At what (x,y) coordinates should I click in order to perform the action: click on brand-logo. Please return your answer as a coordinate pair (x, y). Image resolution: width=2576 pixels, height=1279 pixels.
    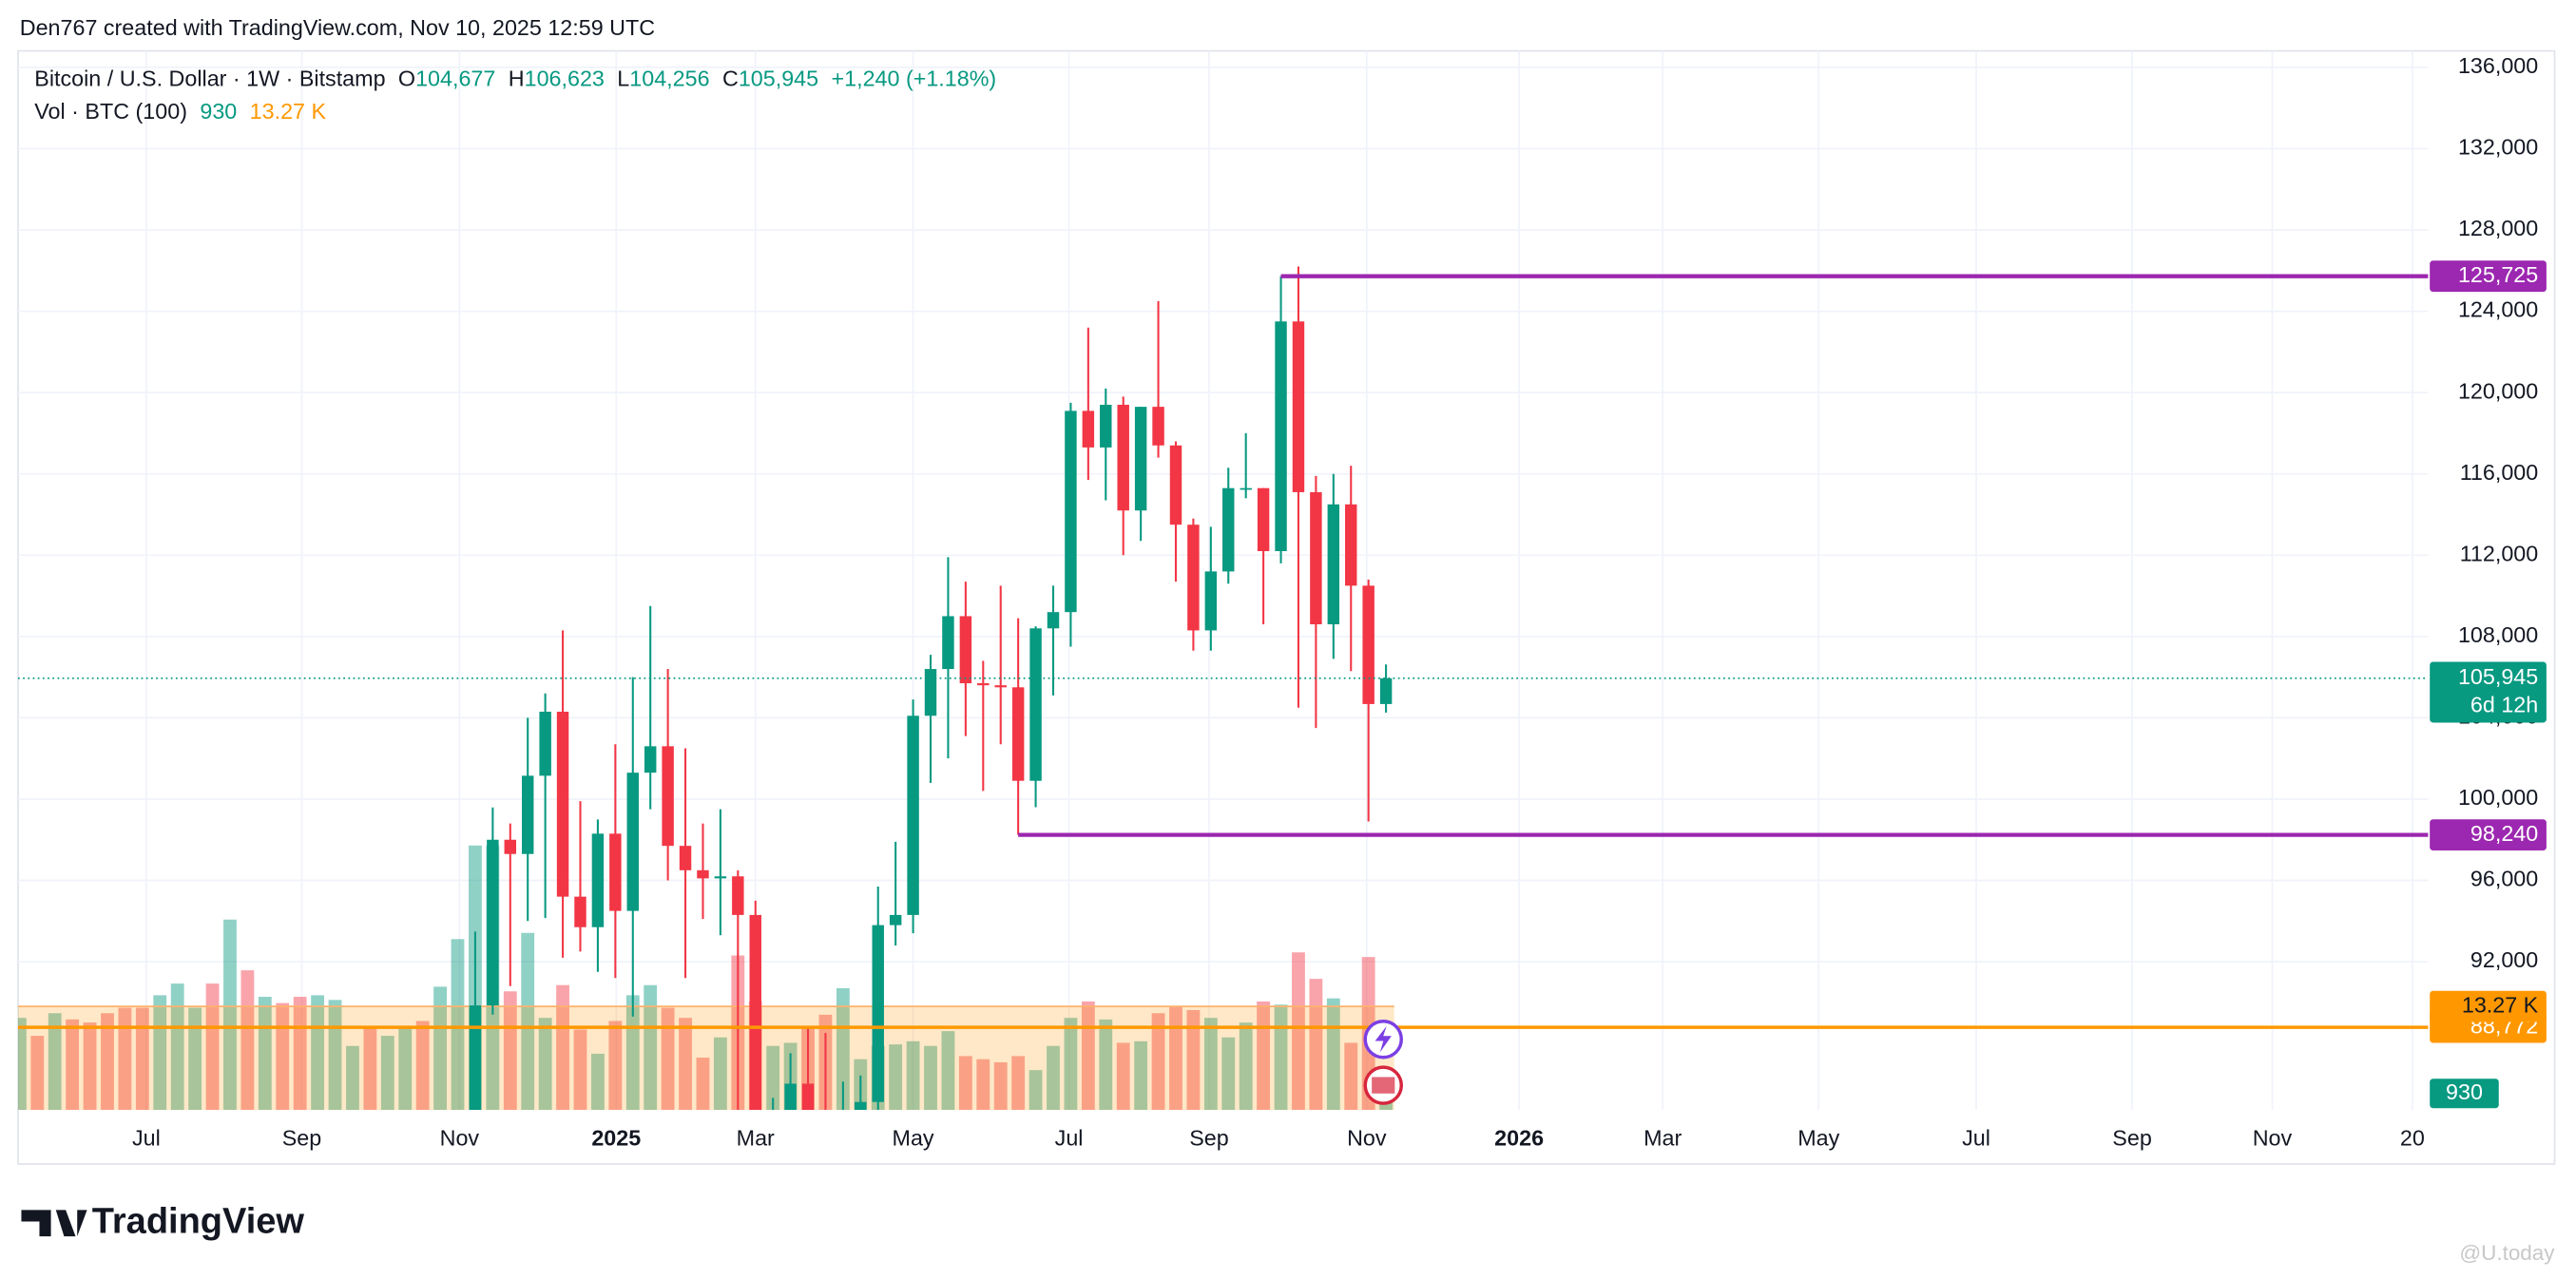
    Looking at the image, I should click on (54, 1224).